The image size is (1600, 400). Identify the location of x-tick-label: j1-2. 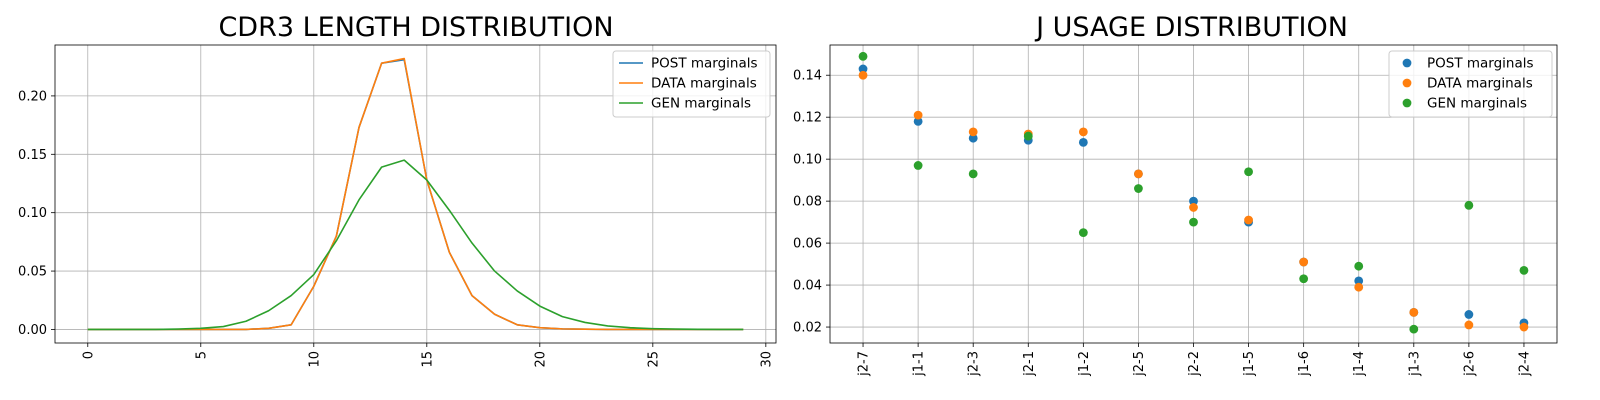
(1084, 364).